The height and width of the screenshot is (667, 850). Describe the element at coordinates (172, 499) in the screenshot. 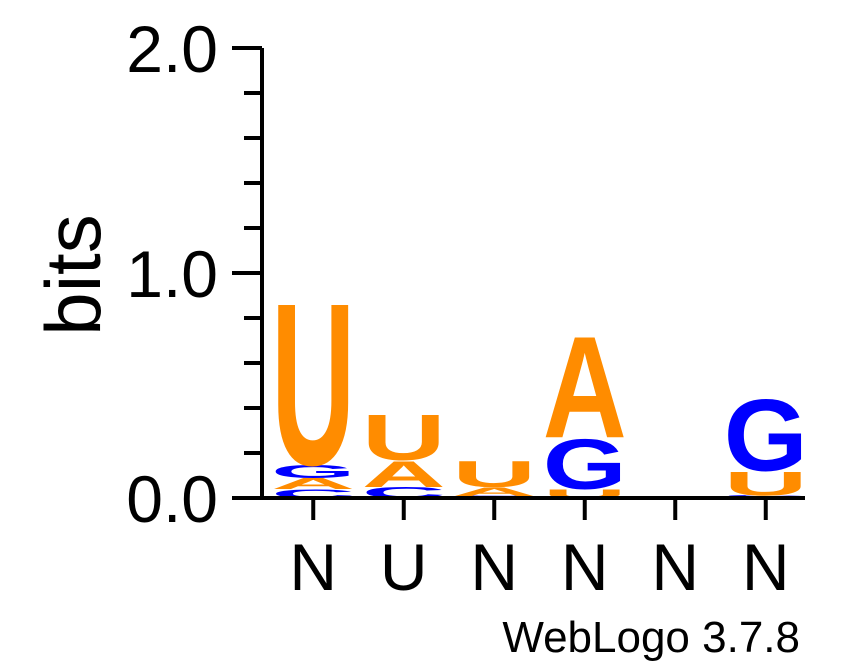

I see `y-tick-label: 0.0` at that location.